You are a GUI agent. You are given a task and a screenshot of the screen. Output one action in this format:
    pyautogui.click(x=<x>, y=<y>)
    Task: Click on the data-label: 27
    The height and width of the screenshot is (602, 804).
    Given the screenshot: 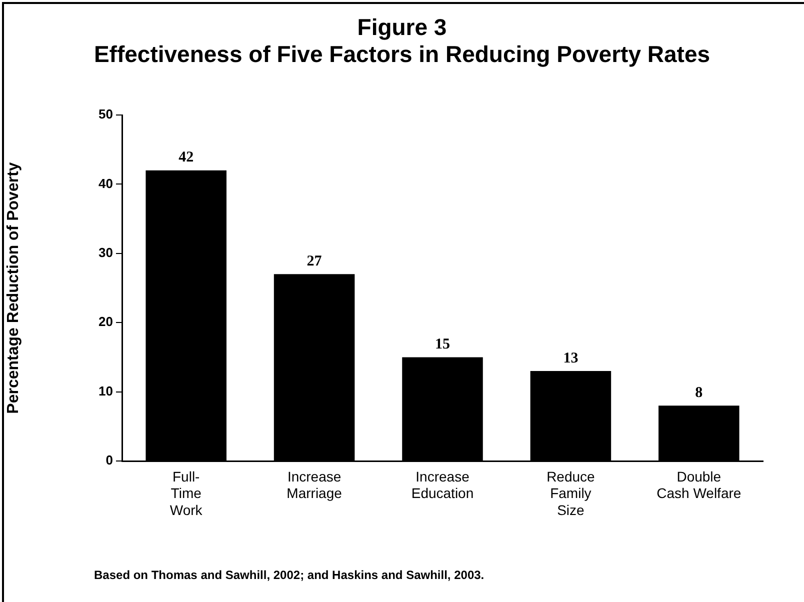 What is the action you would take?
    pyautogui.click(x=314, y=262)
    